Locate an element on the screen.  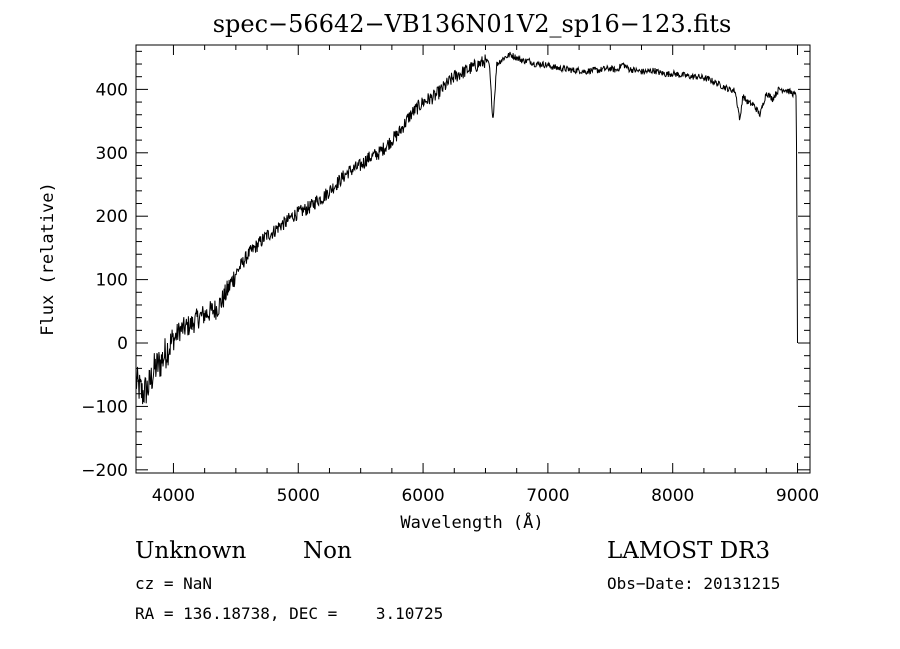
x-tick-label: 8000 is located at coordinates (672, 496).